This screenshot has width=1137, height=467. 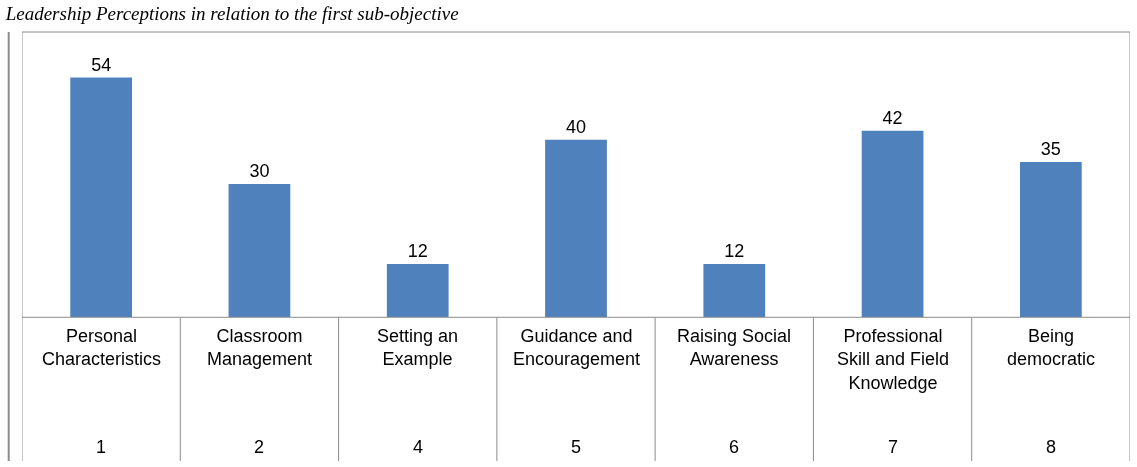 What do you see at coordinates (576, 126) in the screenshot?
I see `data-label: 40` at bounding box center [576, 126].